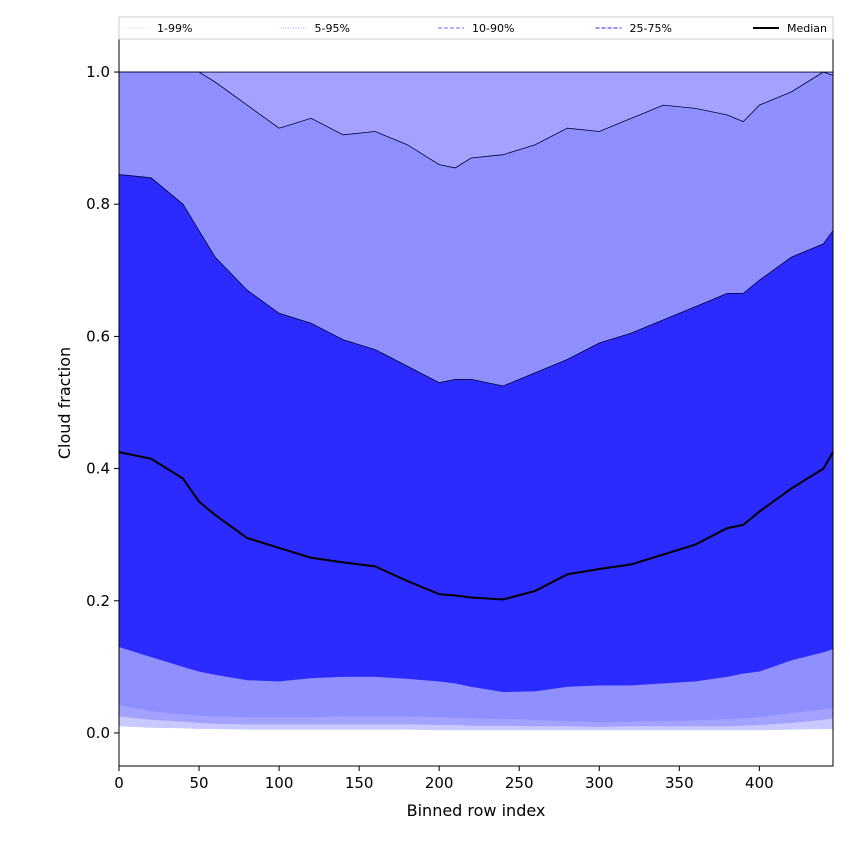  I want to click on median-line, so click(476, 526).